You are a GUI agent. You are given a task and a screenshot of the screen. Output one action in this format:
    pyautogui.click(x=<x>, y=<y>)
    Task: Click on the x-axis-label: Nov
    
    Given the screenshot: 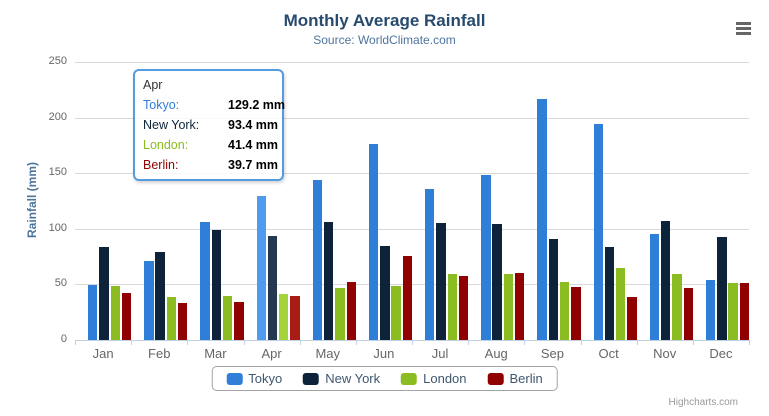 What is the action you would take?
    pyautogui.click(x=665, y=353)
    